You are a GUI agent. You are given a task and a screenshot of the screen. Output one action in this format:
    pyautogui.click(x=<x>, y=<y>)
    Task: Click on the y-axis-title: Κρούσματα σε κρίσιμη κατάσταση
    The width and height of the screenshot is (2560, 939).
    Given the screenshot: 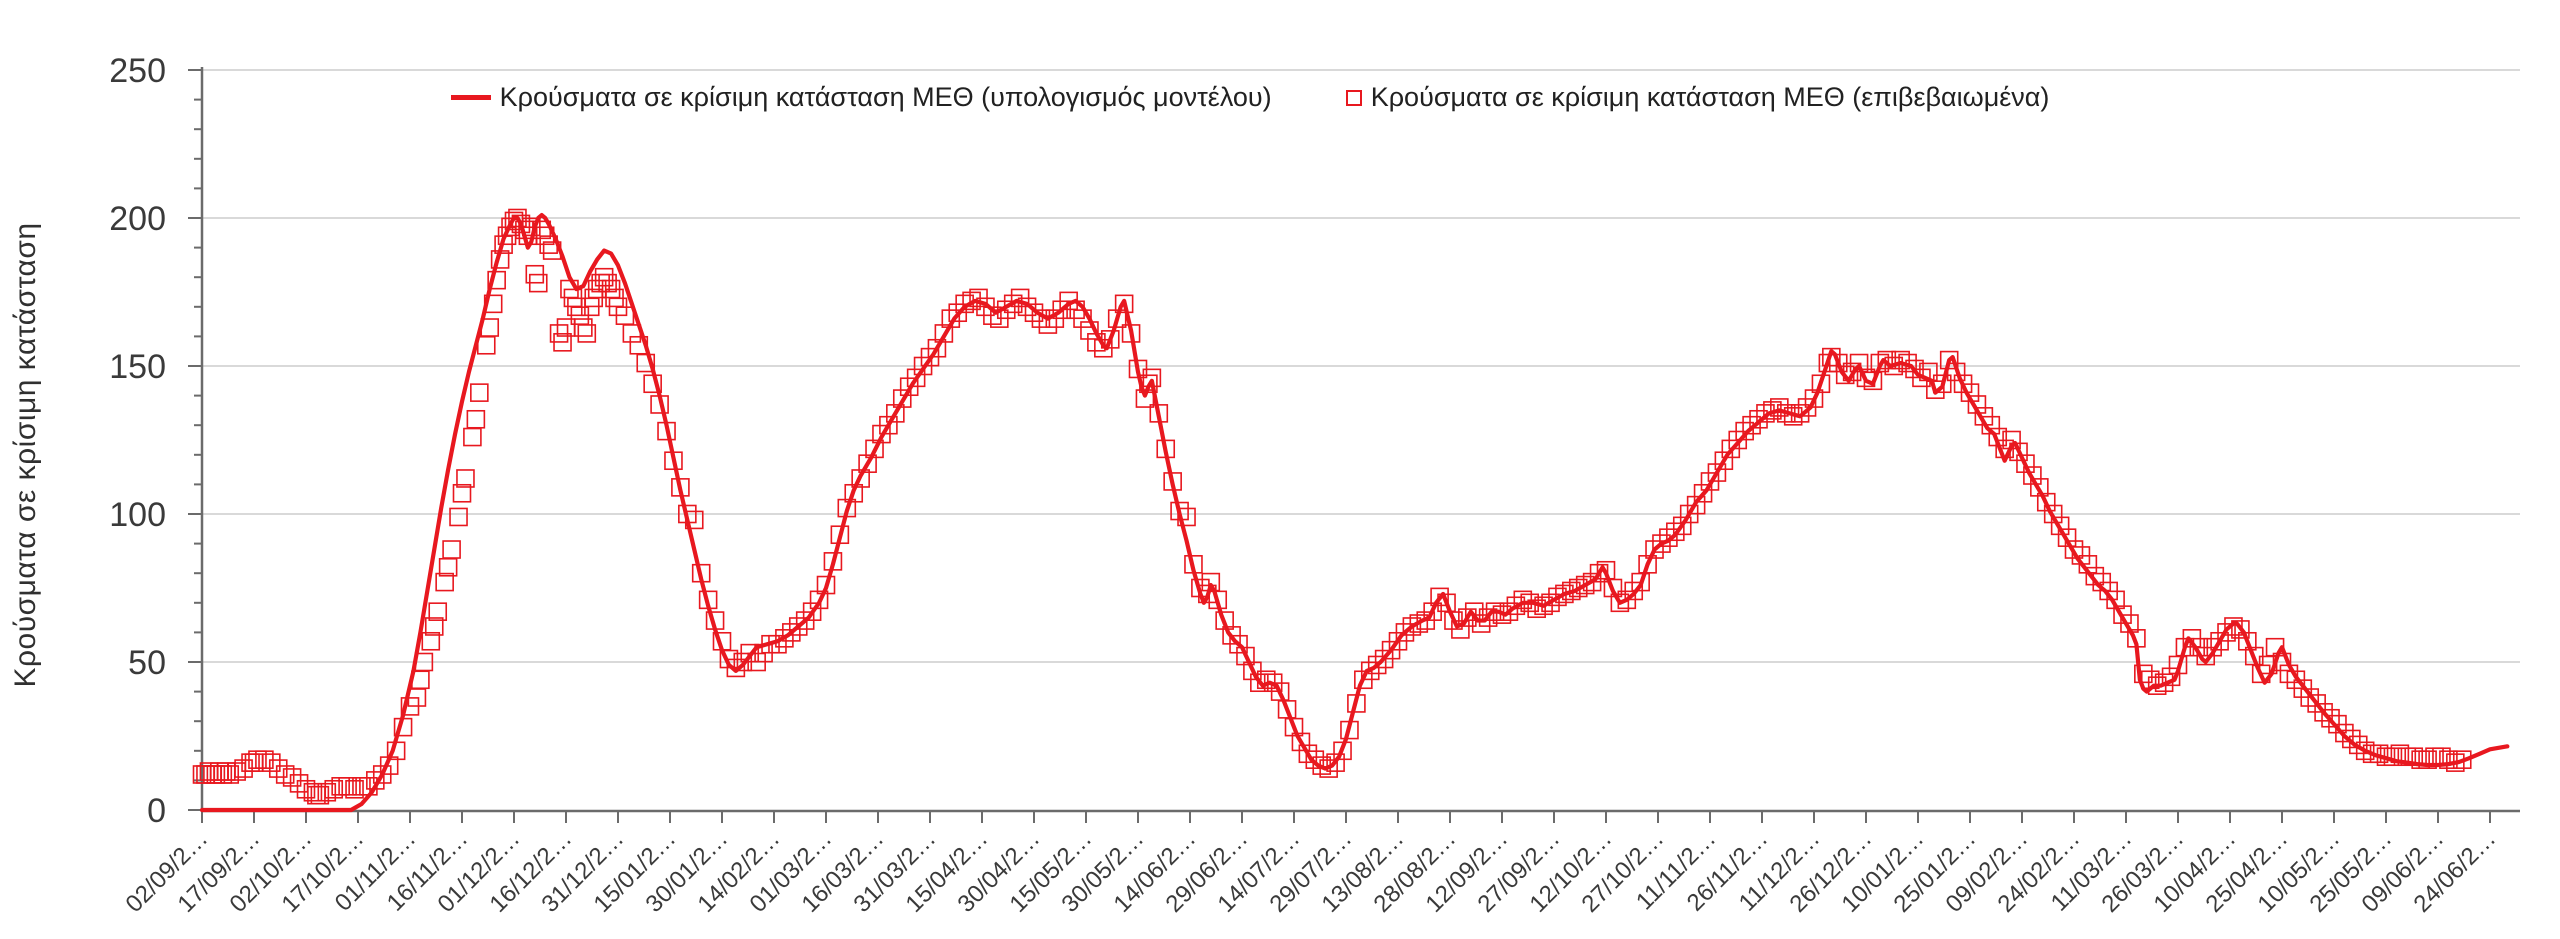 What is the action you would take?
    pyautogui.click(x=25, y=455)
    